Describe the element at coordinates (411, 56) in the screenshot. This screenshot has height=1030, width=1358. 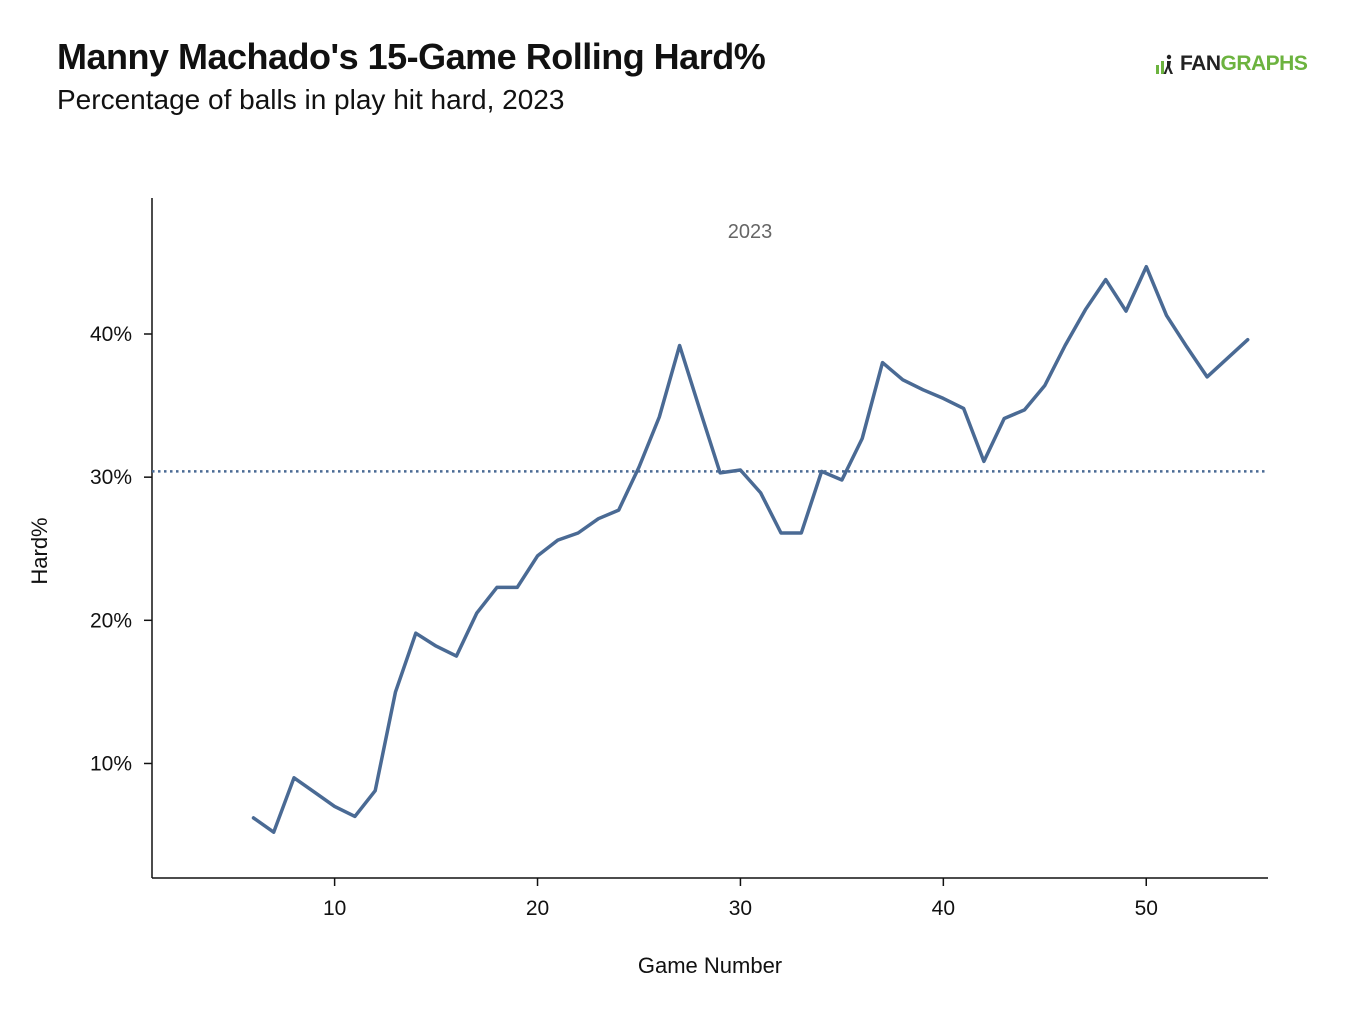
I see `chart-title: Manny Machado's 15-Game Rolling Hard%` at that location.